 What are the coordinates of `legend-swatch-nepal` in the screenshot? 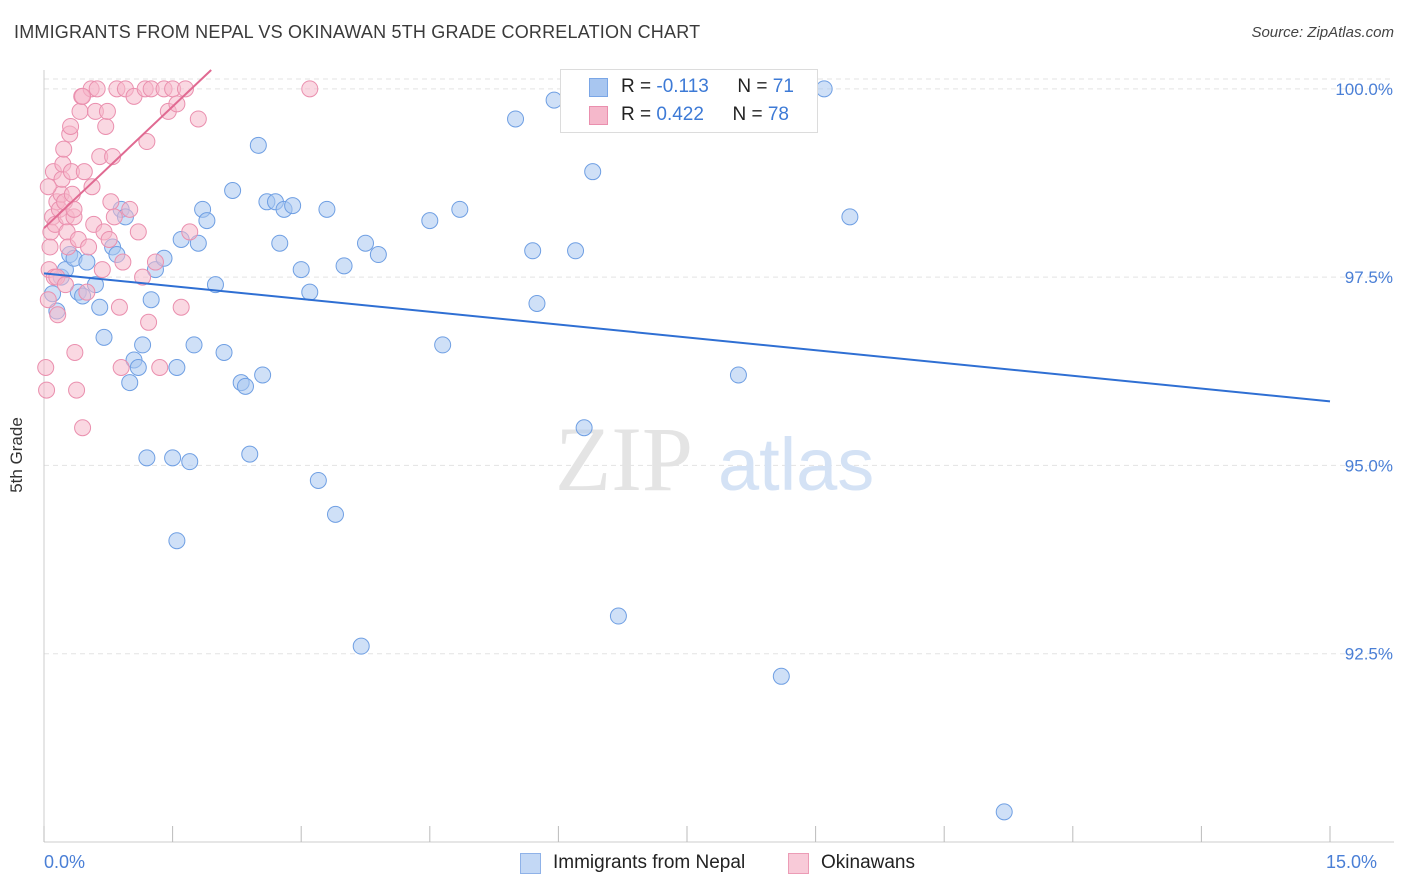 It's located at (530, 863).